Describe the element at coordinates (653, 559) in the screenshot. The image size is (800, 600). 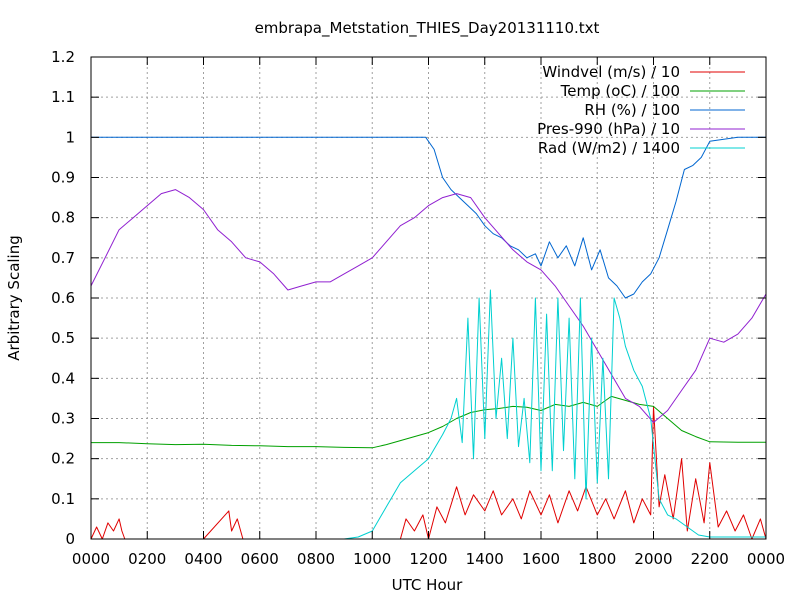
I see `x-tick-label: 2000` at that location.